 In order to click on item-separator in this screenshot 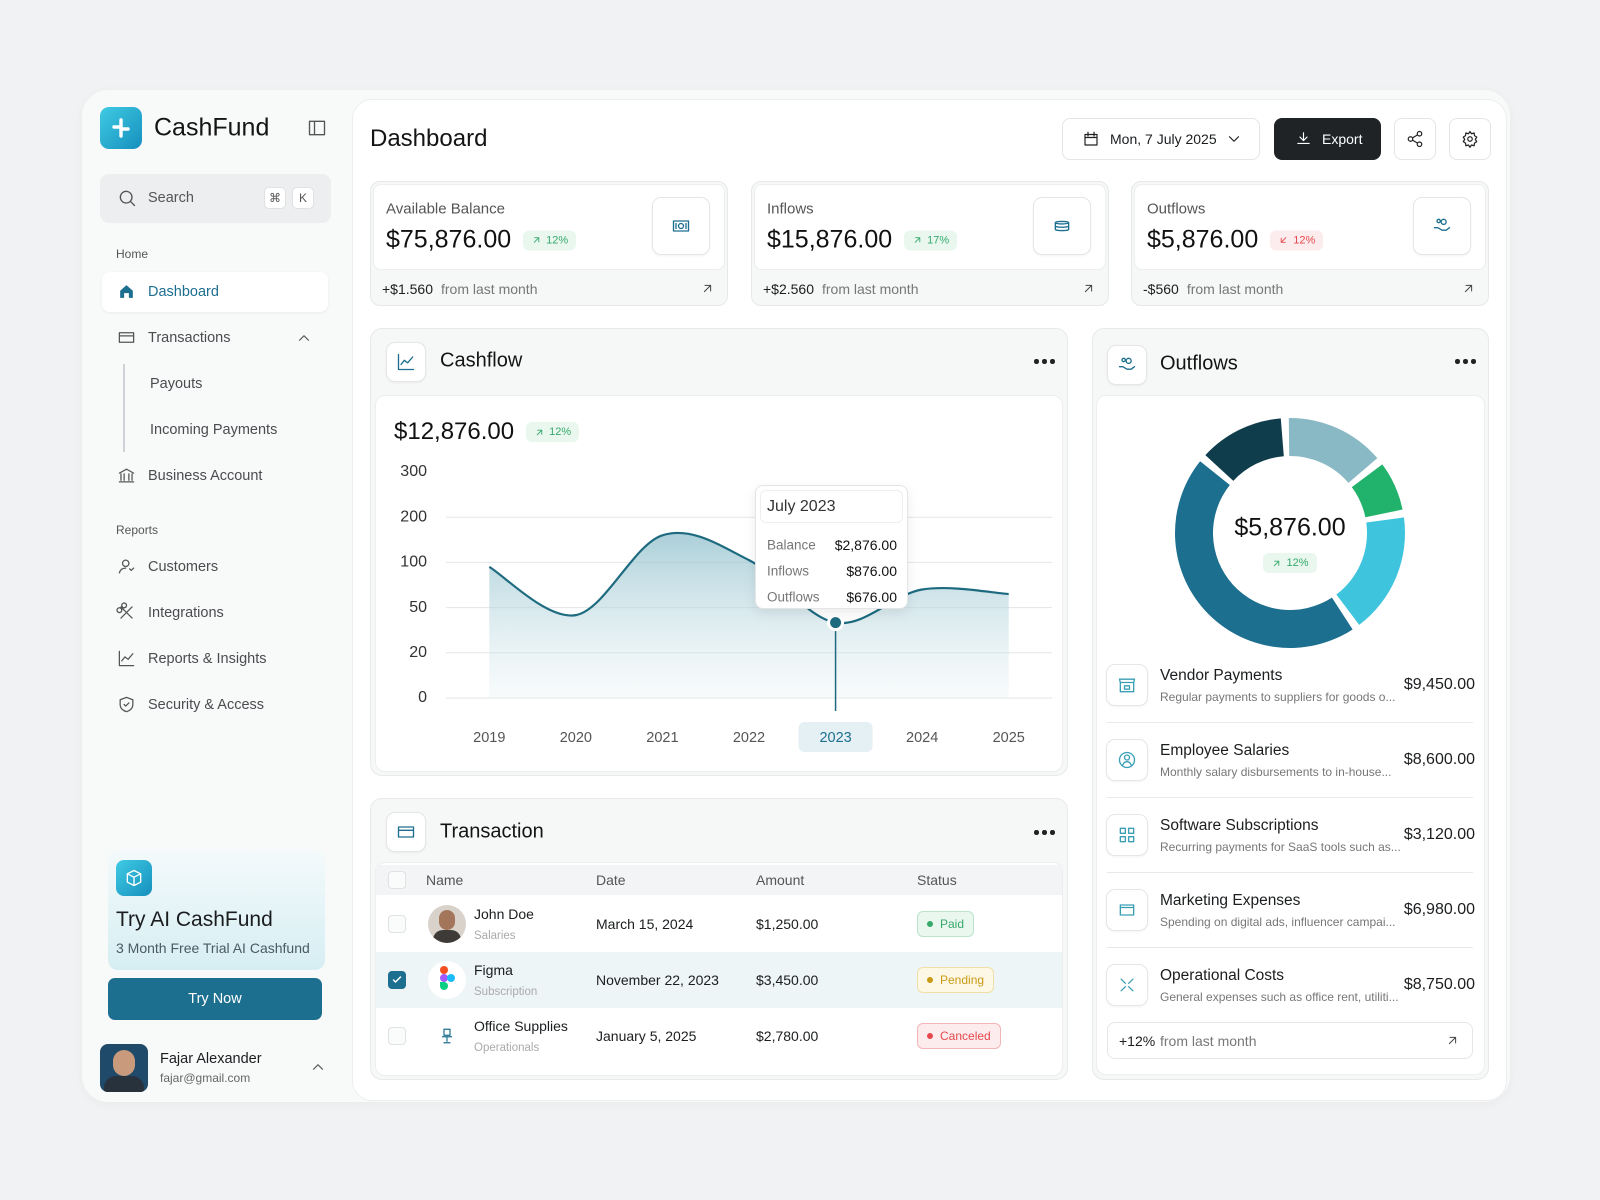, I will do `click(1290, 797)`.